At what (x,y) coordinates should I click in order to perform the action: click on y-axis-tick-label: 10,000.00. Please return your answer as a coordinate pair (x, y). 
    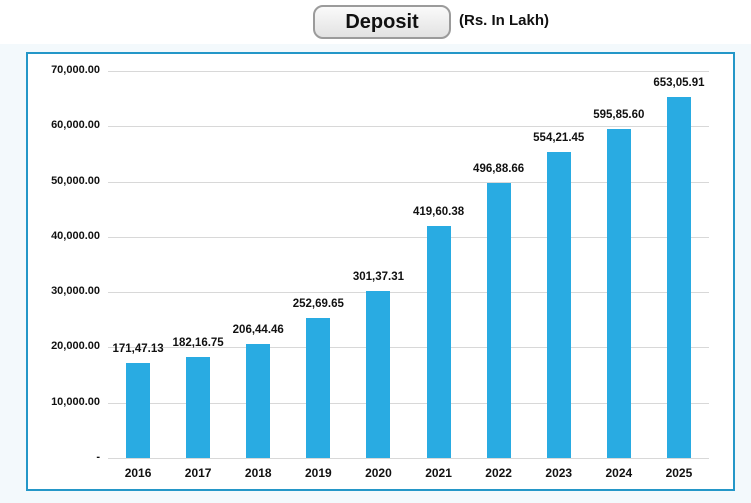
    Looking at the image, I should click on (75, 401).